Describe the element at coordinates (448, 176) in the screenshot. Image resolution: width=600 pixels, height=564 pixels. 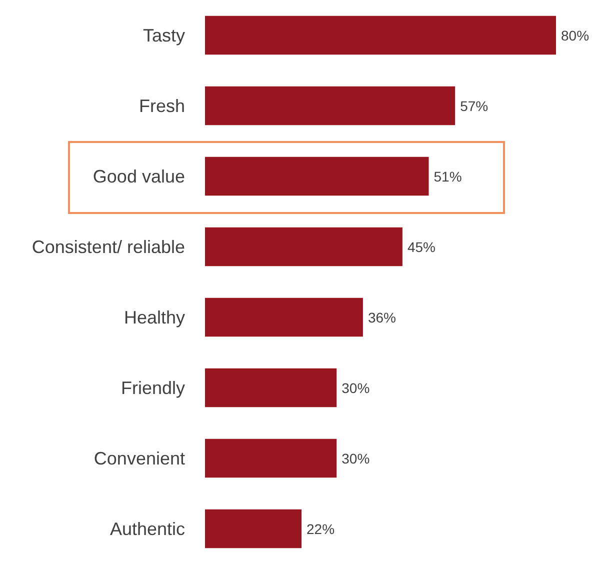
I see `data-label: 51%` at that location.